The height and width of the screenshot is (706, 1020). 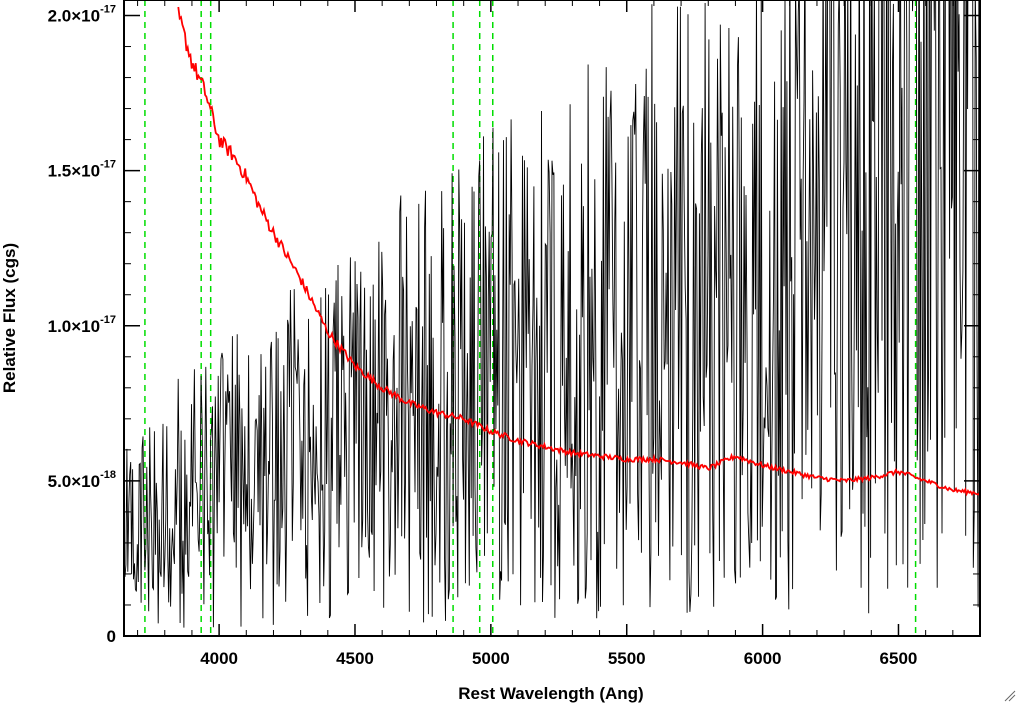 I want to click on y-tick-label-1e-17: 1.0×10⁻¹⁷, so click(x=82, y=325).